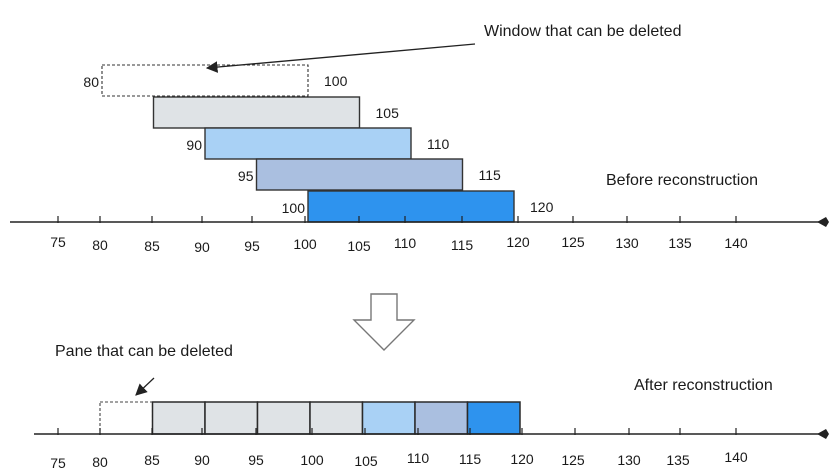 Image resolution: width=829 pixels, height=475 pixels. Describe the element at coordinates (682, 180) in the screenshot. I see `caption-before-reconstruction: Before reconstruction` at that location.